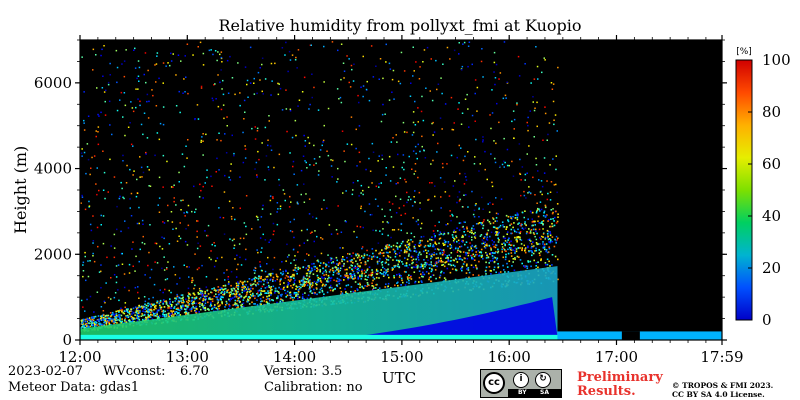  Describe the element at coordinates (721, 357) in the screenshot. I see `x-tick-label: 17:59` at that location.